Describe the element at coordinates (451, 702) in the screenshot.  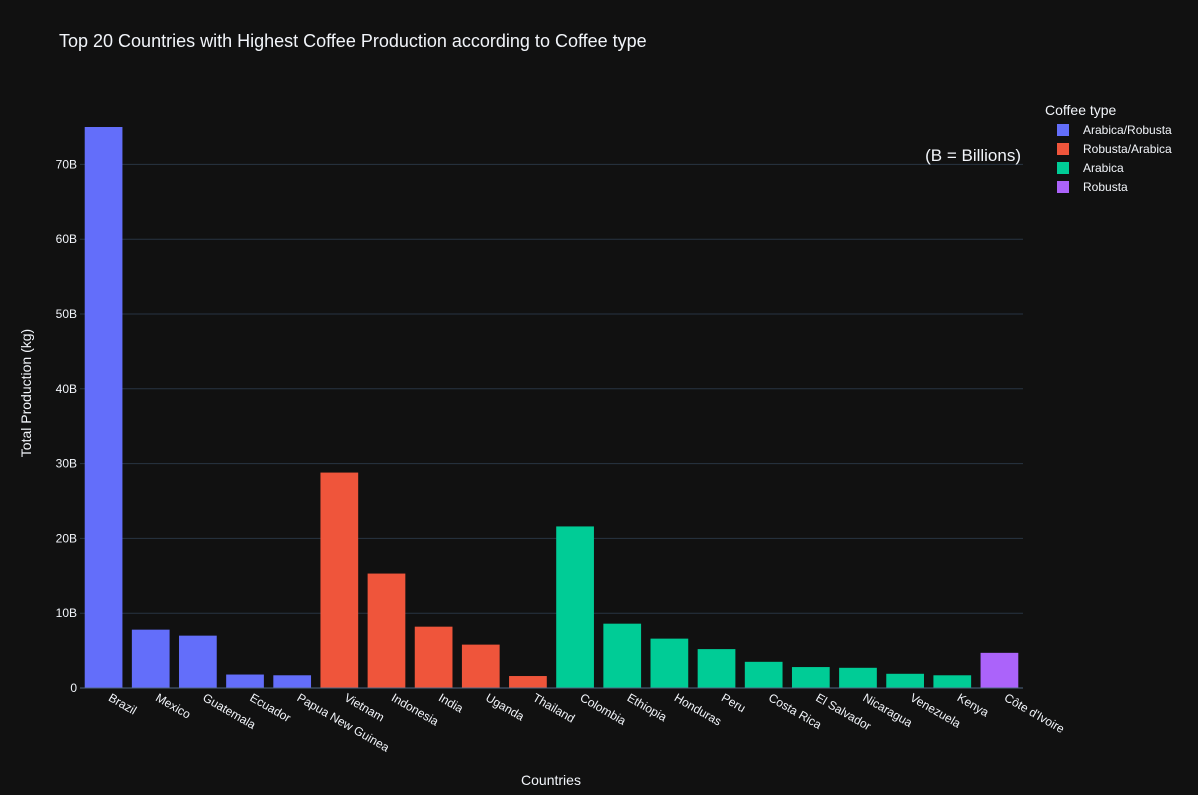
I see `x-tick-label: India` at that location.